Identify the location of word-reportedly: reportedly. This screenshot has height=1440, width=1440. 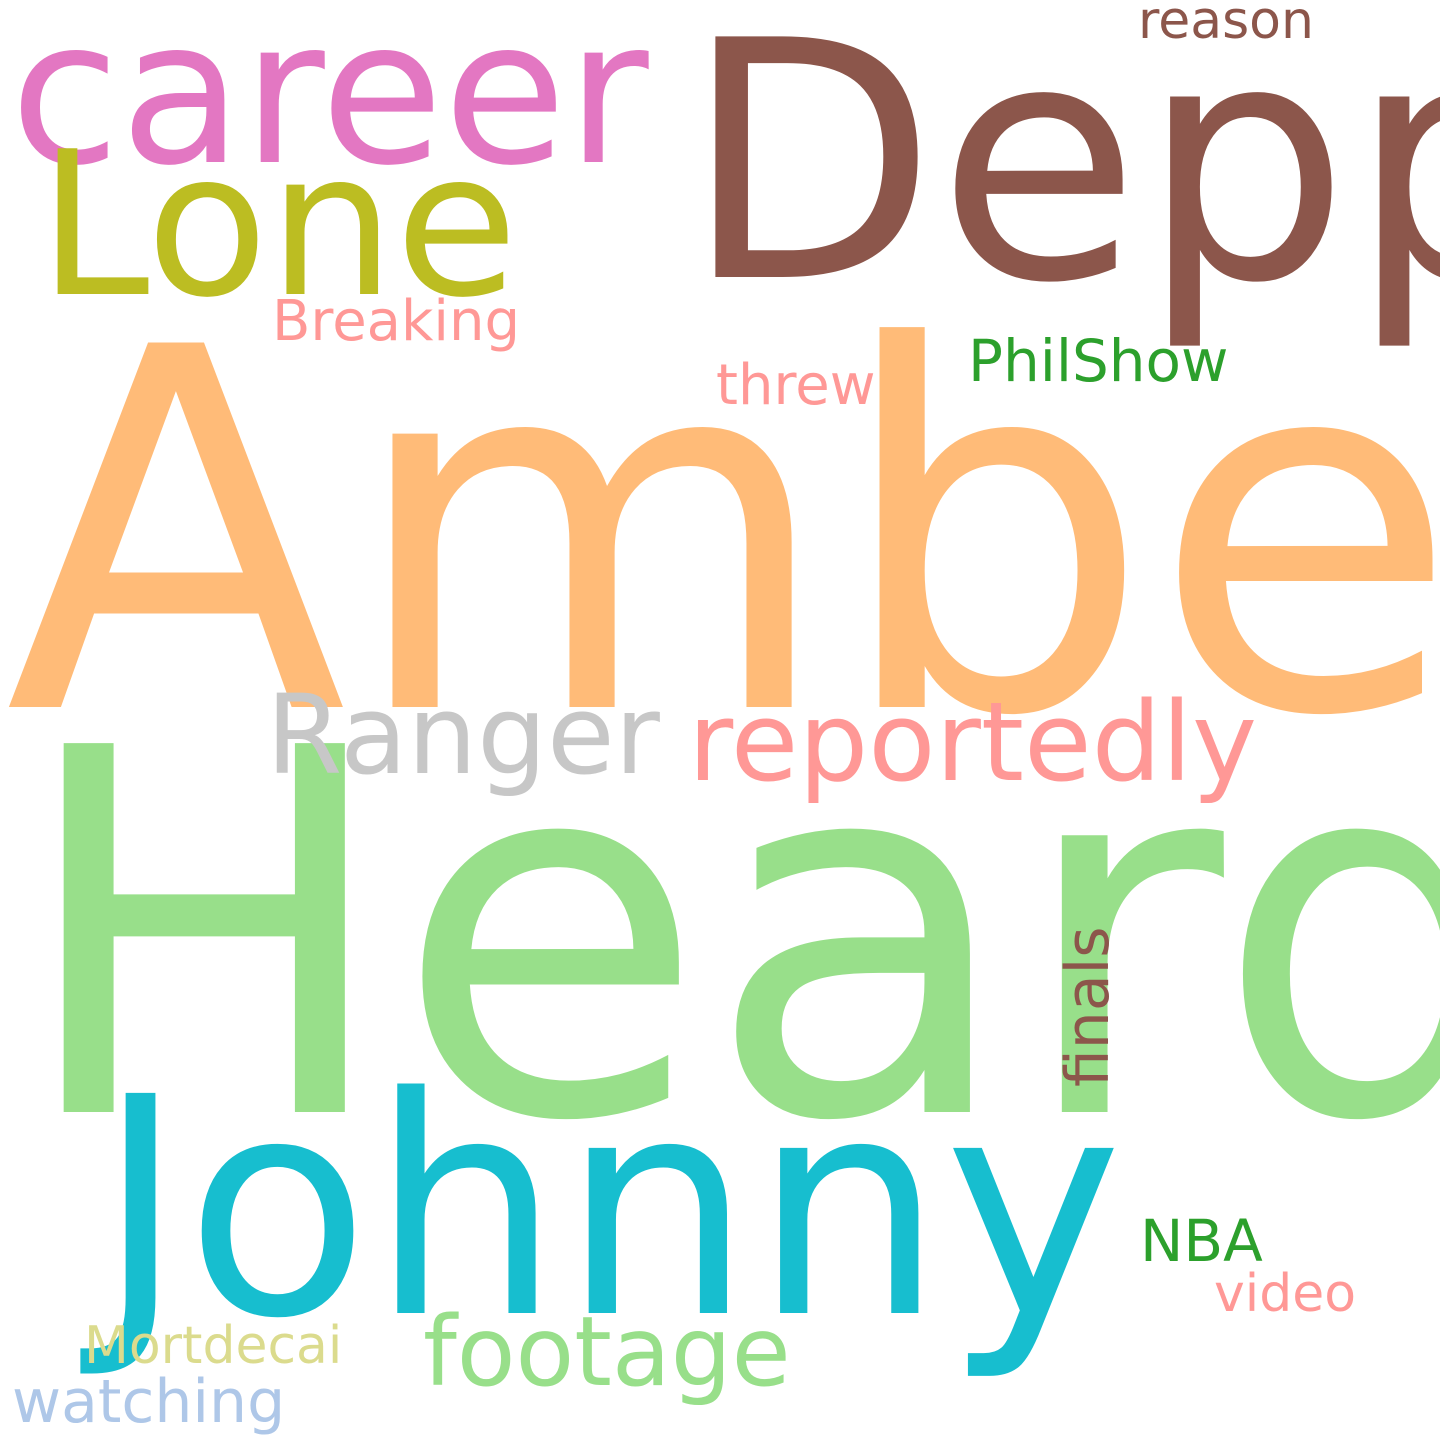
(973, 742).